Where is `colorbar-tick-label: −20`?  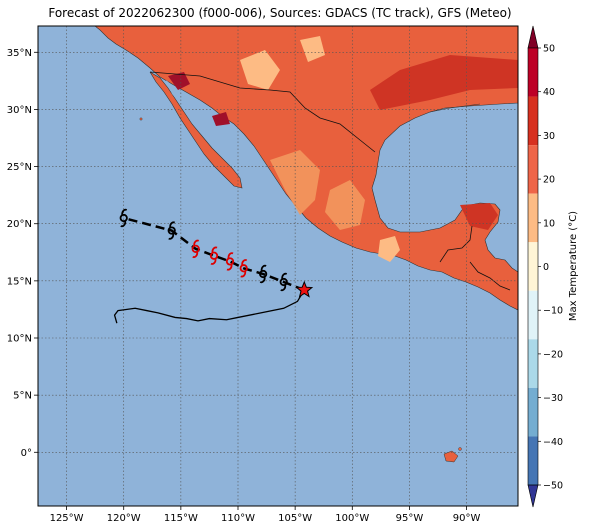 colorbar-tick-label: −20 is located at coordinates (553, 354).